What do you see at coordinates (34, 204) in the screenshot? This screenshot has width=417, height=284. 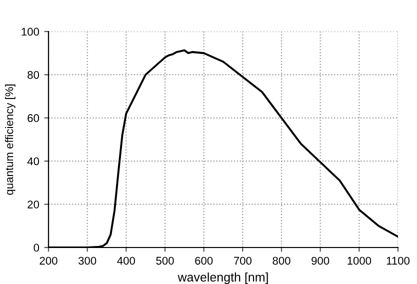 I see `y-tick-label: 20` at bounding box center [34, 204].